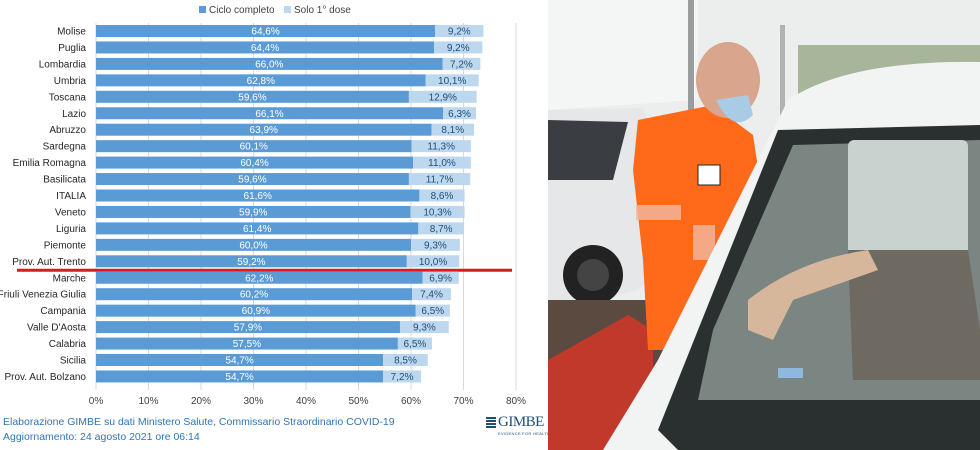  I want to click on category-label: Friuli Venezia Giulia, so click(43, 295).